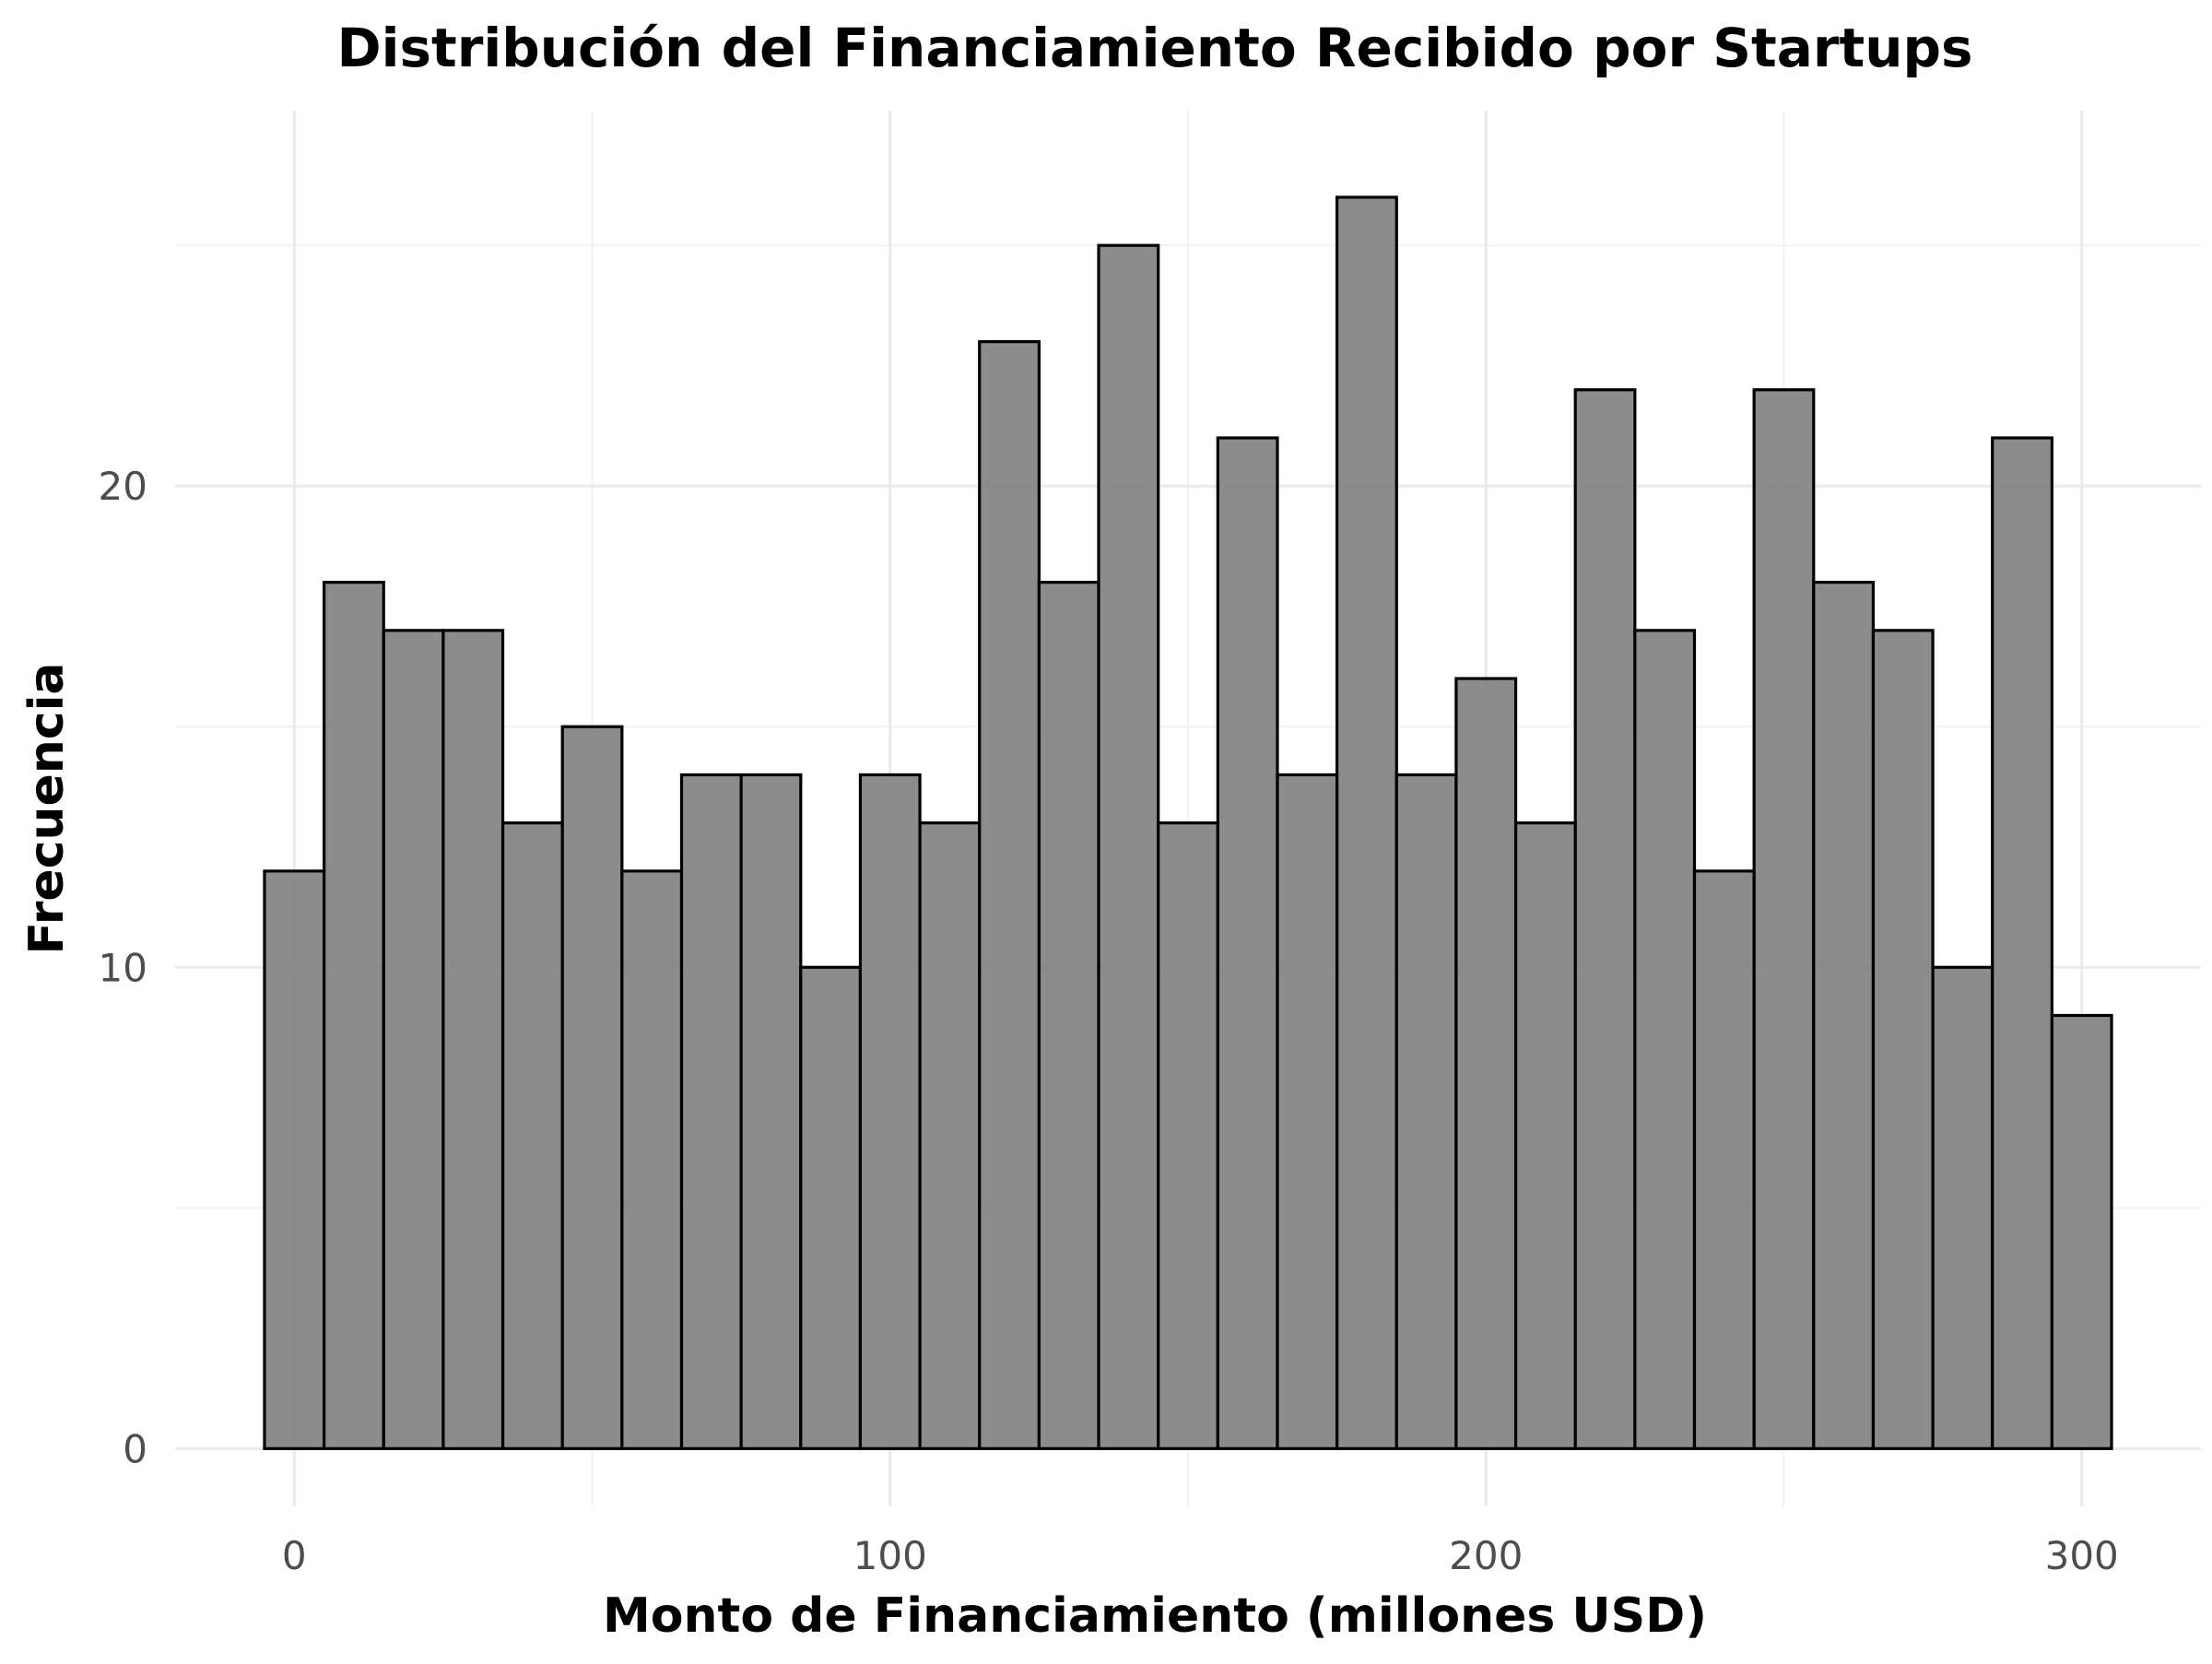 The image size is (2212, 1664). I want to click on y-tick-label: 0, so click(135, 1448).